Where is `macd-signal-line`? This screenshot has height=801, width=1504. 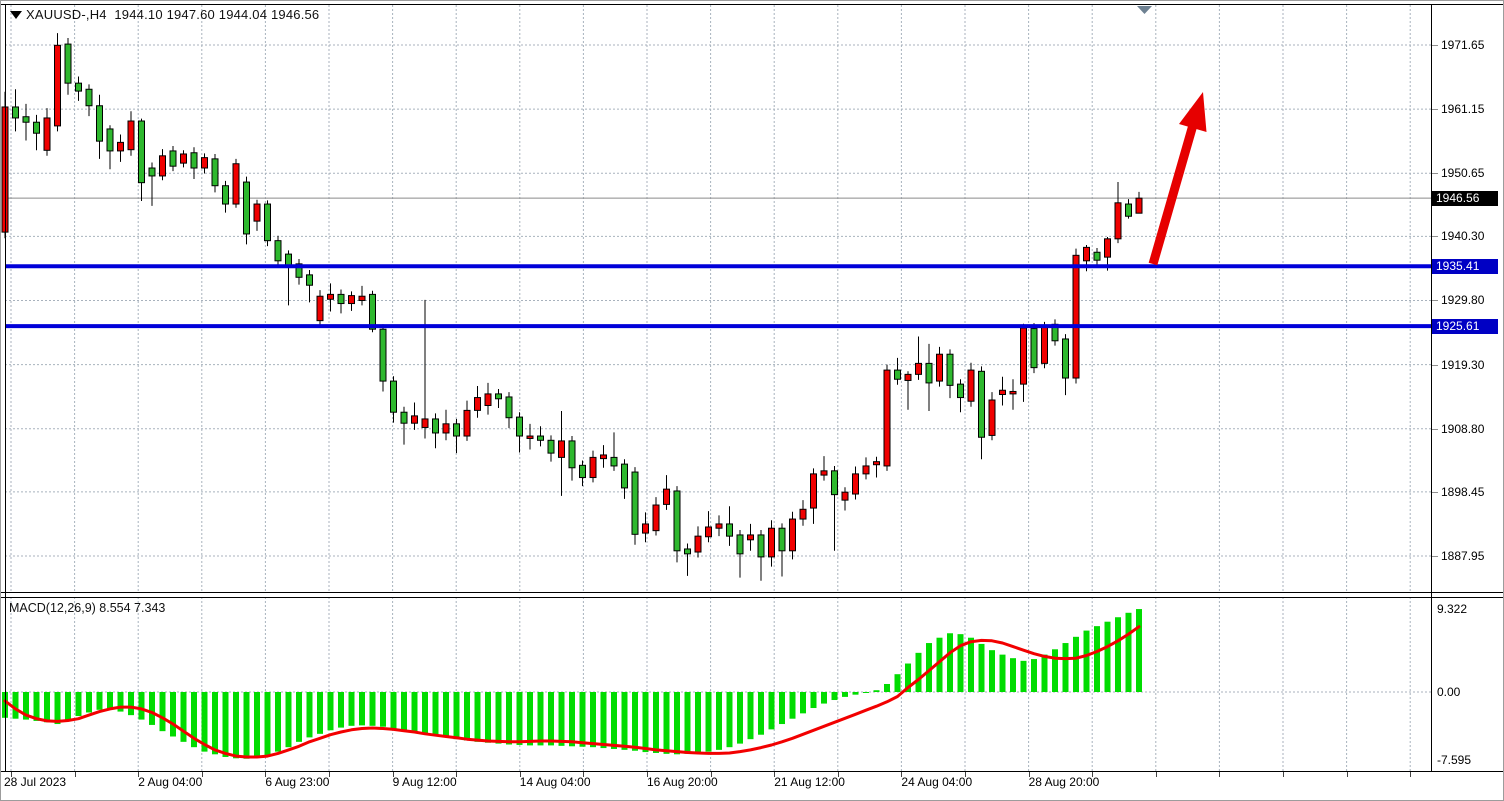 macd-signal-line is located at coordinates (572, 692).